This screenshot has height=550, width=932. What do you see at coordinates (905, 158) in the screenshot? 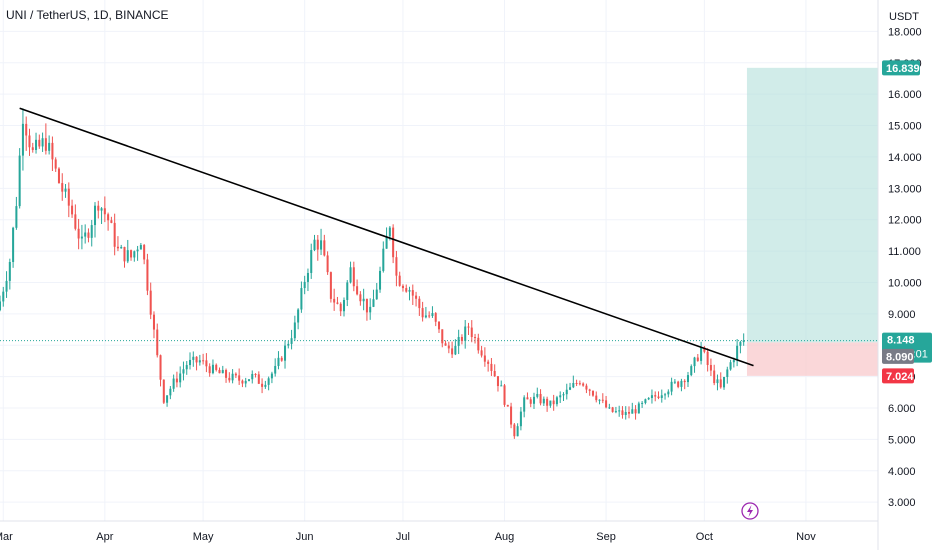
I see `y-tick-label: 14.000` at bounding box center [905, 158].